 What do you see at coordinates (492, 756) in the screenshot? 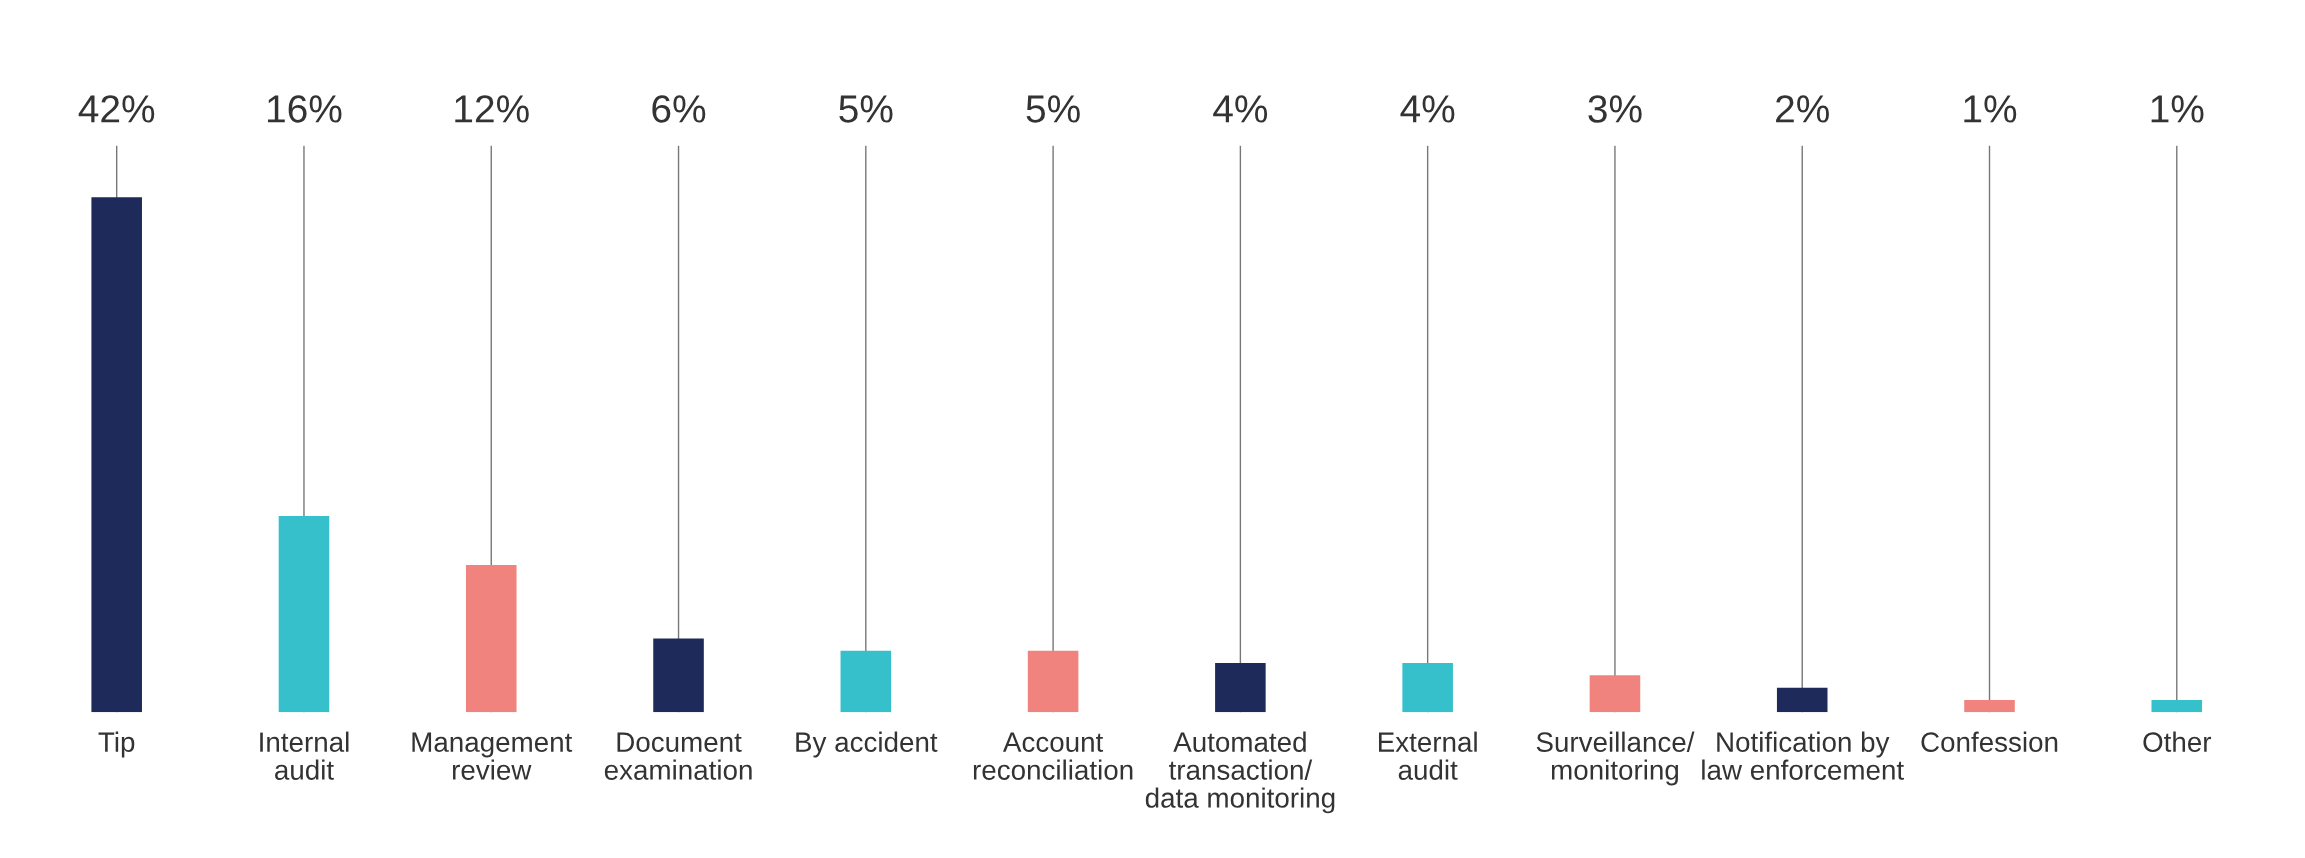
I see `x-tick-label: Management review` at bounding box center [492, 756].